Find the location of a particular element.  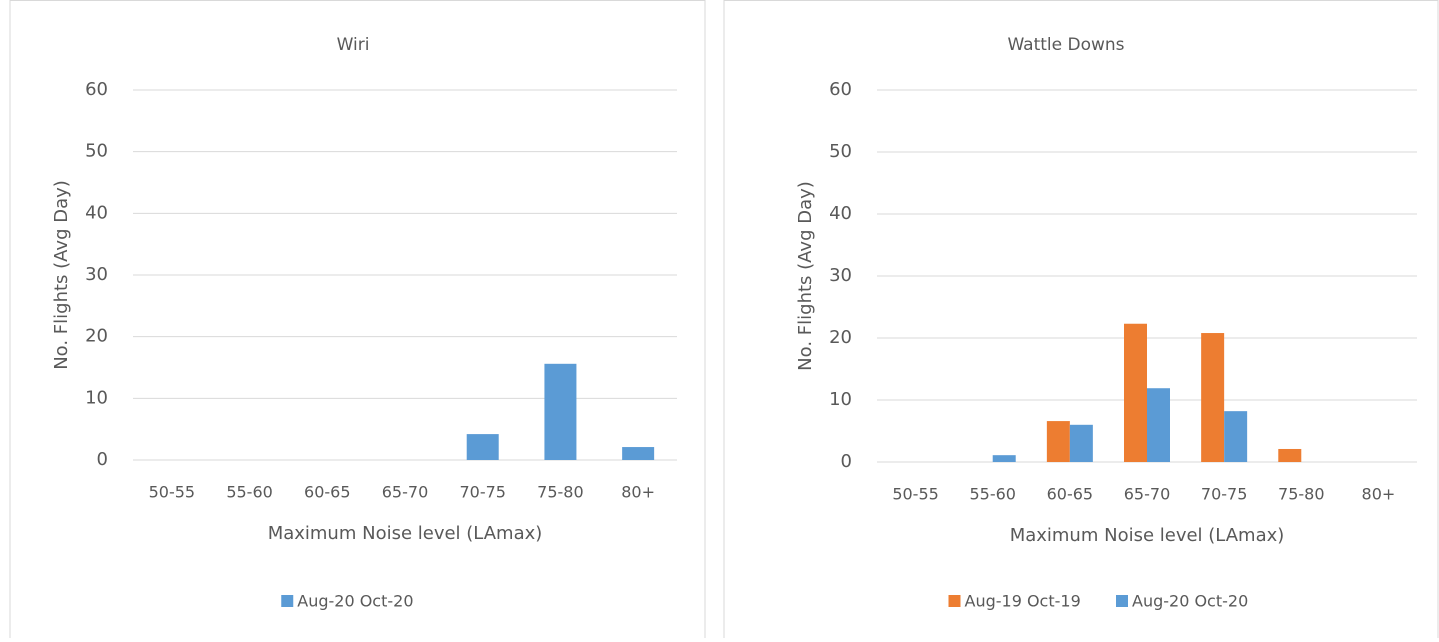

legend-label: Aug-19 Oct-19 is located at coordinates (1023, 601).